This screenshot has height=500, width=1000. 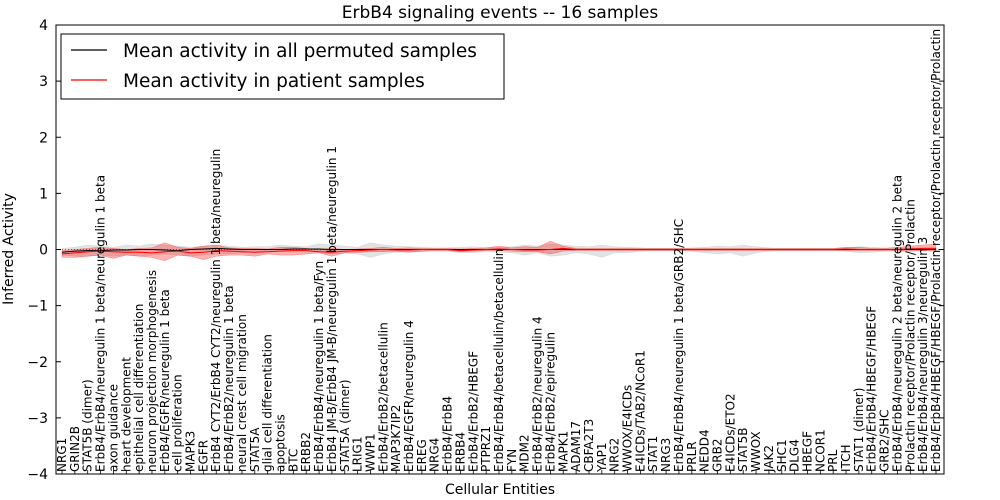 I want to click on x-category-label: ErbB4/EGFR/neuregulin 1 beta, so click(x=165, y=380).